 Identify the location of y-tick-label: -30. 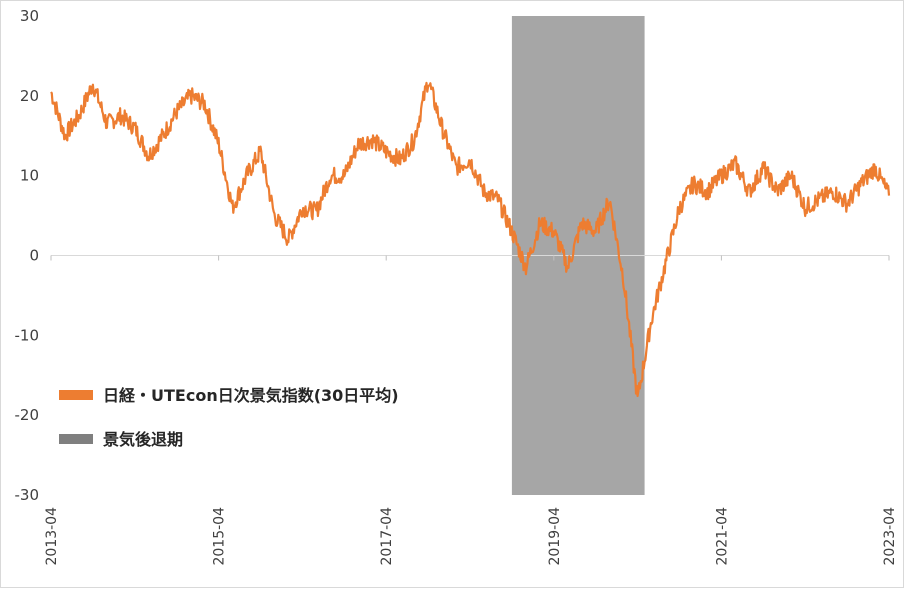
(27, 495).